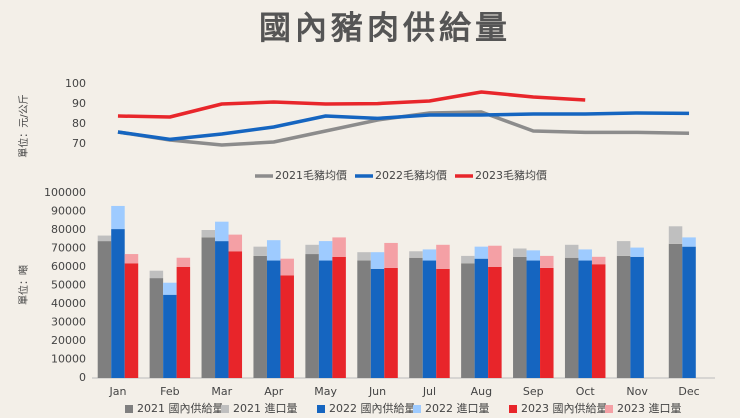  Describe the element at coordinates (68, 303) in the screenshot. I see `y-tick-label: 40000` at that location.